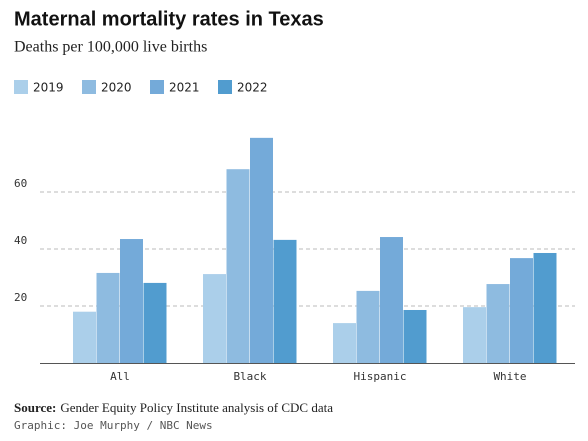  I want to click on source-label: Source:, so click(35, 407).